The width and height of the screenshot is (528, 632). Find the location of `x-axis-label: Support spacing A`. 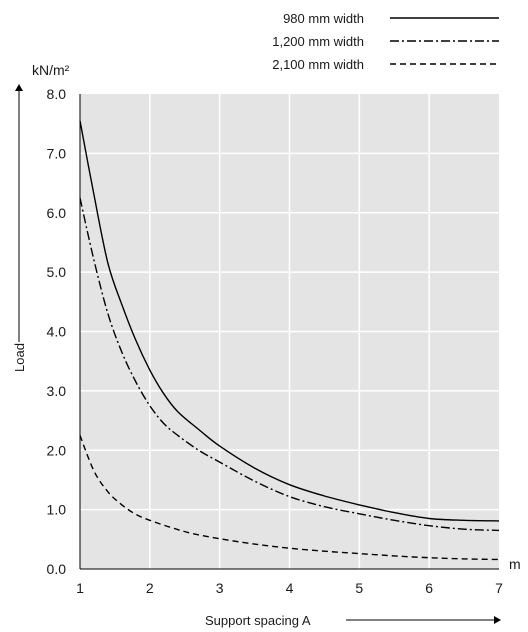

x-axis-label: Support spacing A is located at coordinates (258, 620).